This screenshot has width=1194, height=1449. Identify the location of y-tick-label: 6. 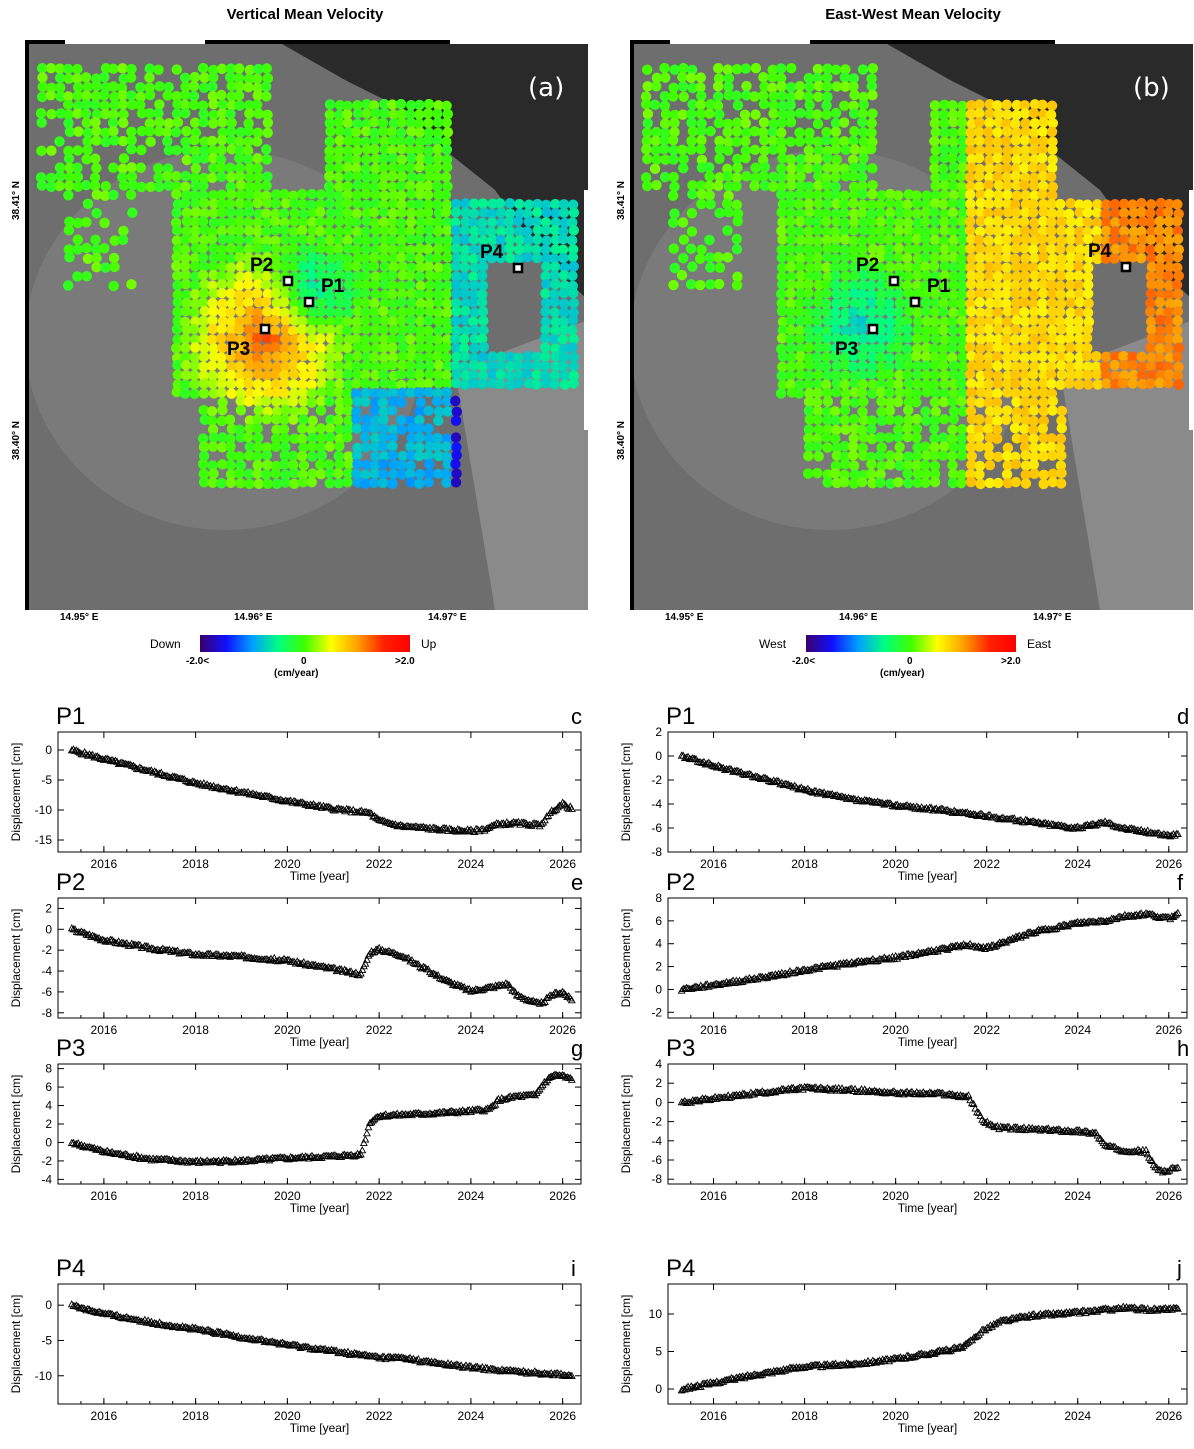
(658, 921).